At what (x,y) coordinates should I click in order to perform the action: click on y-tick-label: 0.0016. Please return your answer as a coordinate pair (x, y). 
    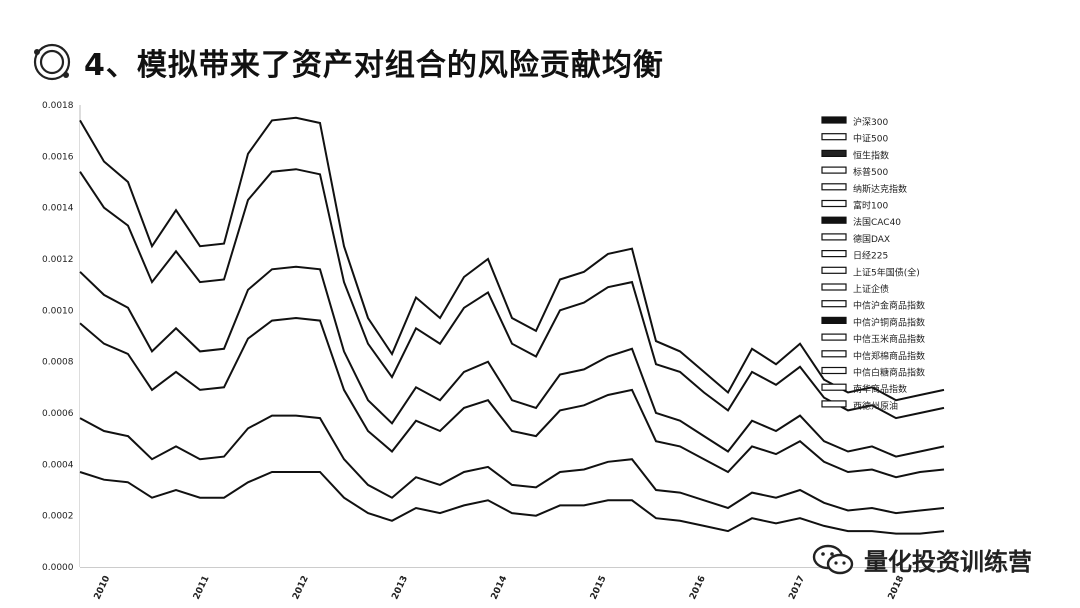
    Looking at the image, I should click on (58, 157).